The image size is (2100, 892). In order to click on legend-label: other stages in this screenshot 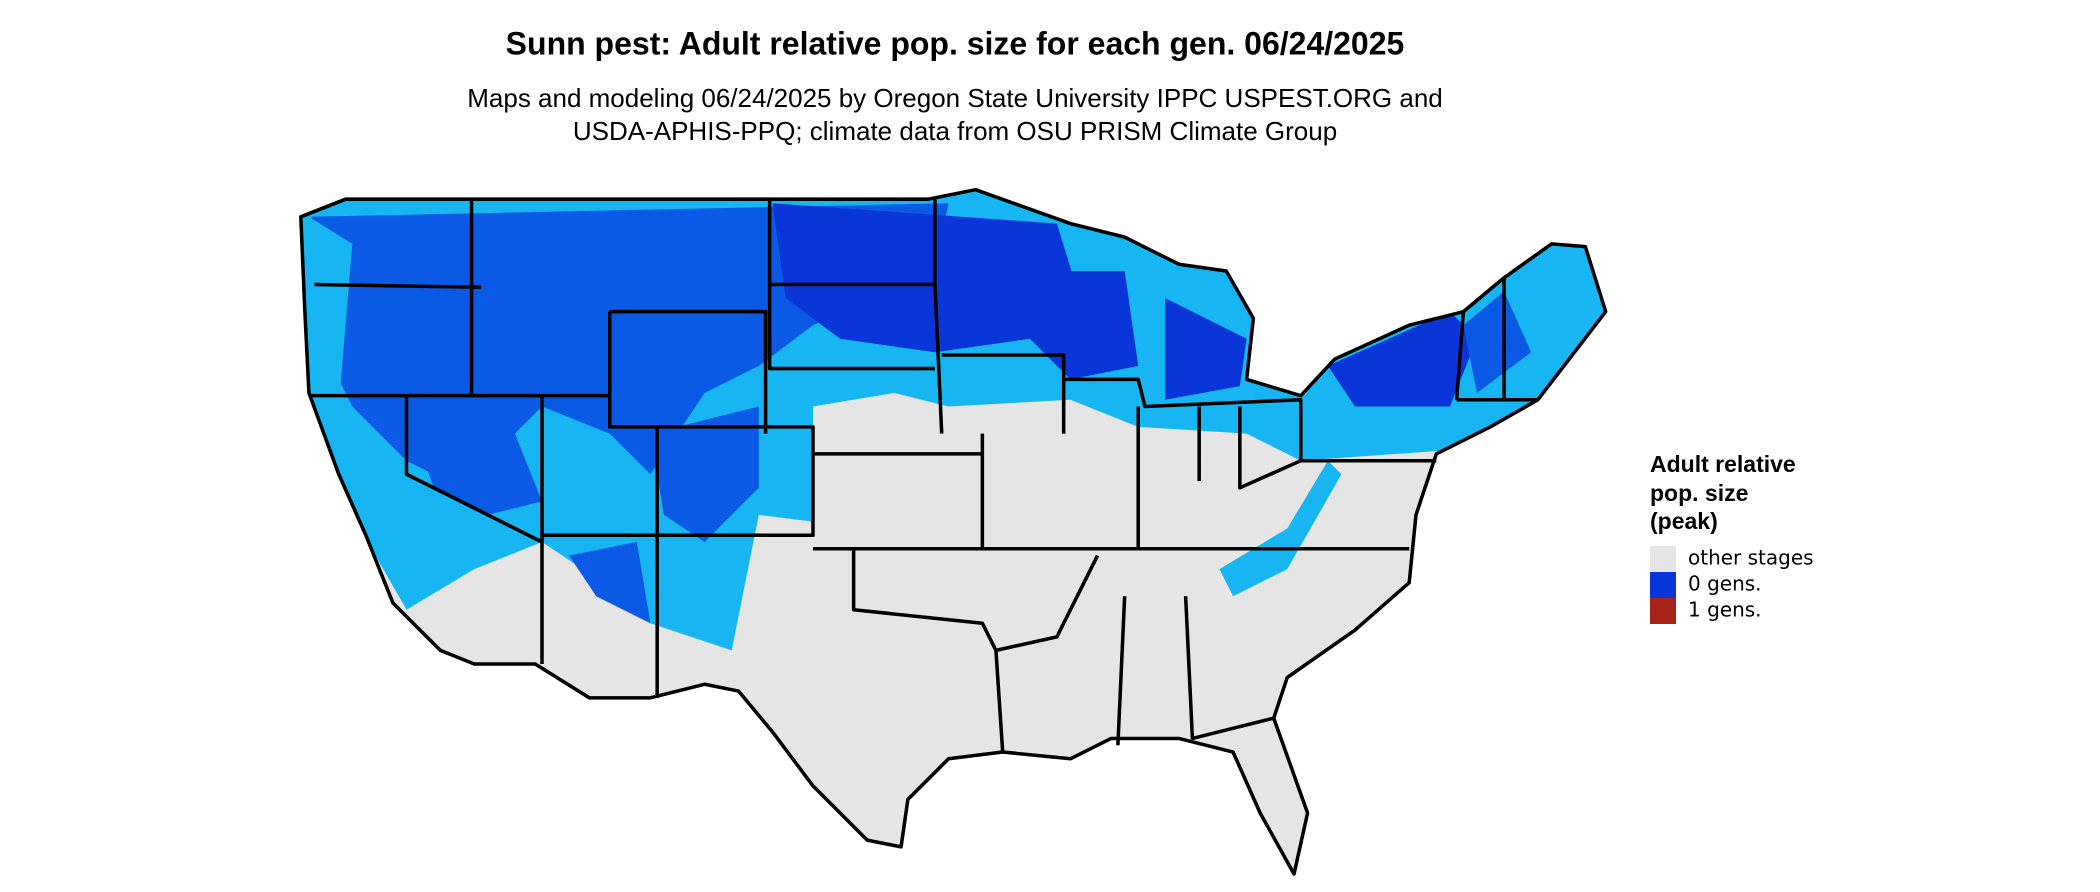, I will do `click(1751, 558)`.